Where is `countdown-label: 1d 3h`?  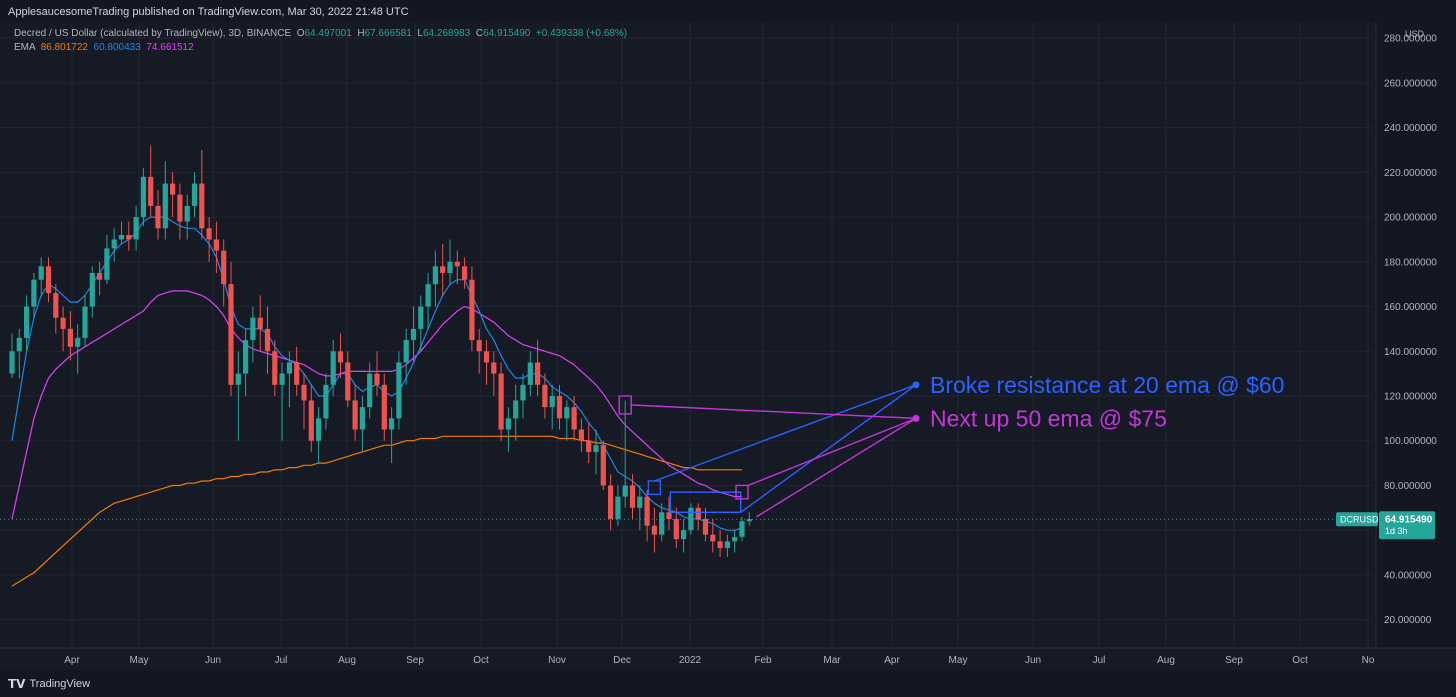
countdown-label: 1d 3h is located at coordinates (1396, 531).